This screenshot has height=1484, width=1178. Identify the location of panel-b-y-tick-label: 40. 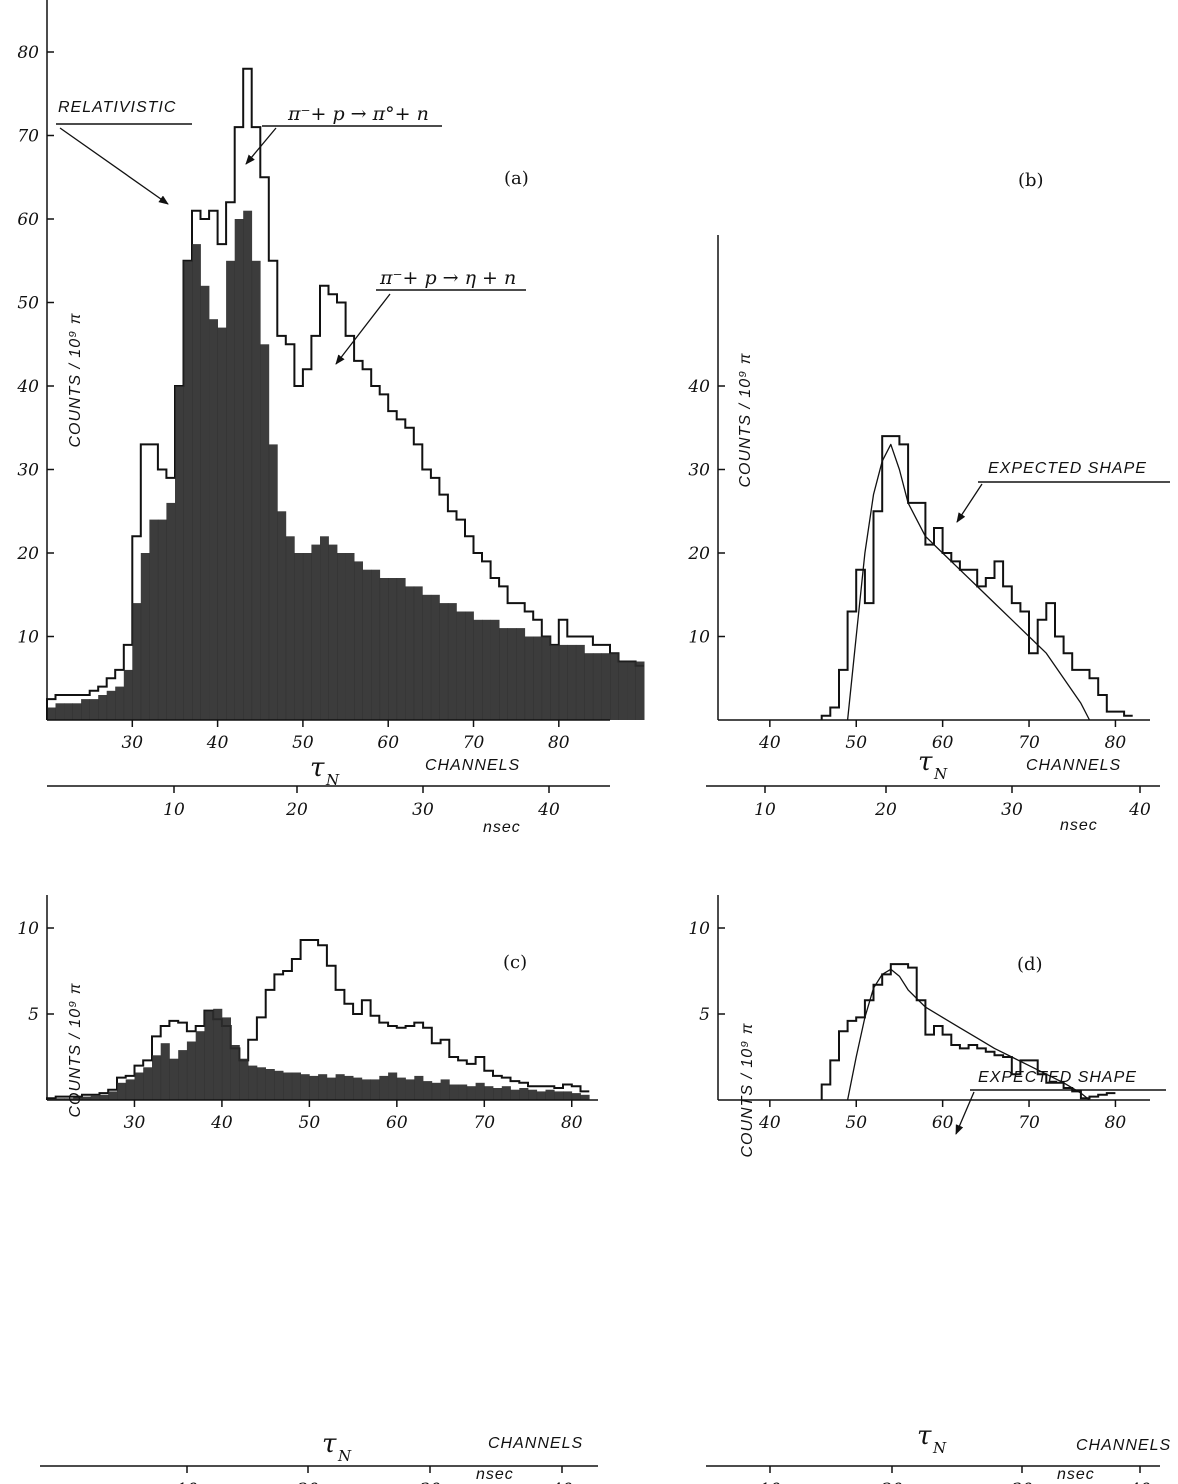
(698, 387).